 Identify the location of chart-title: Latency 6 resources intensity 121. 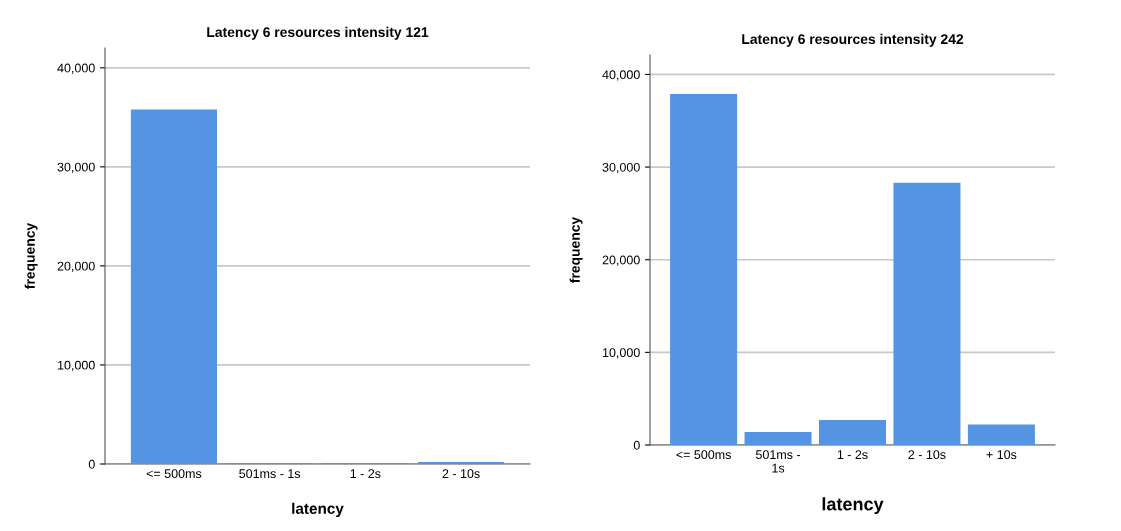
(318, 33).